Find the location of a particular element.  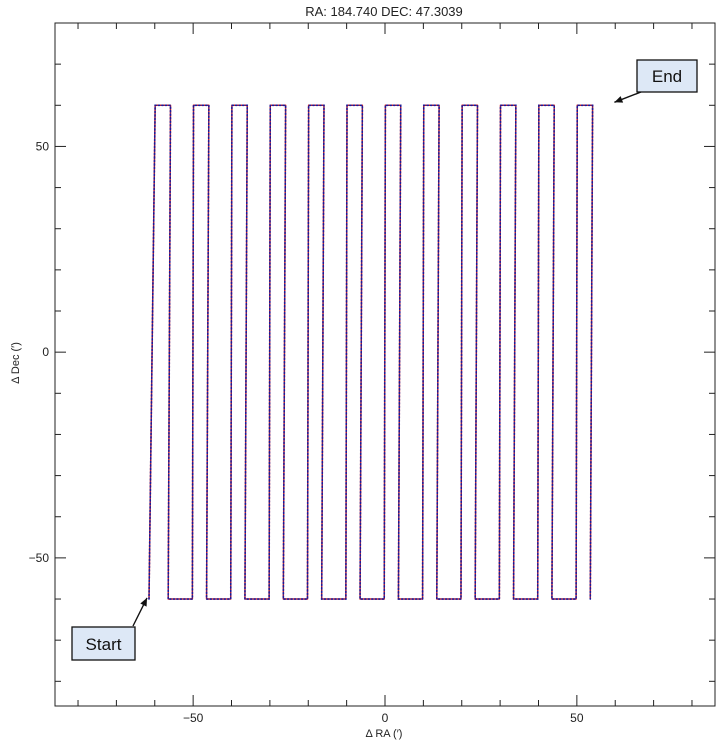

y-axis-label: Δ Dec (′) is located at coordinates (16, 363).